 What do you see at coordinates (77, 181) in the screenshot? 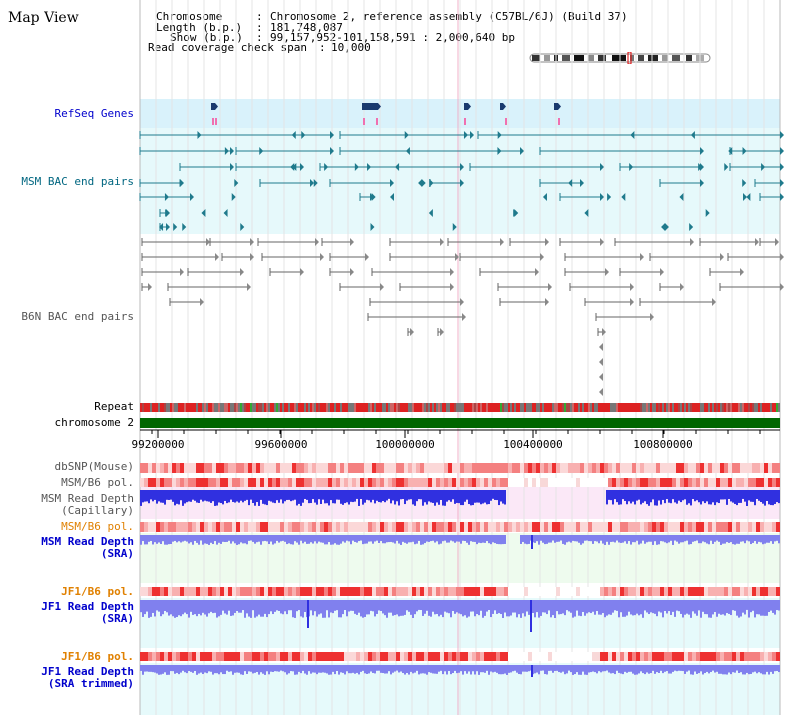
I see `track-label-msm-bac: MSM BAC end pairs` at bounding box center [77, 181].